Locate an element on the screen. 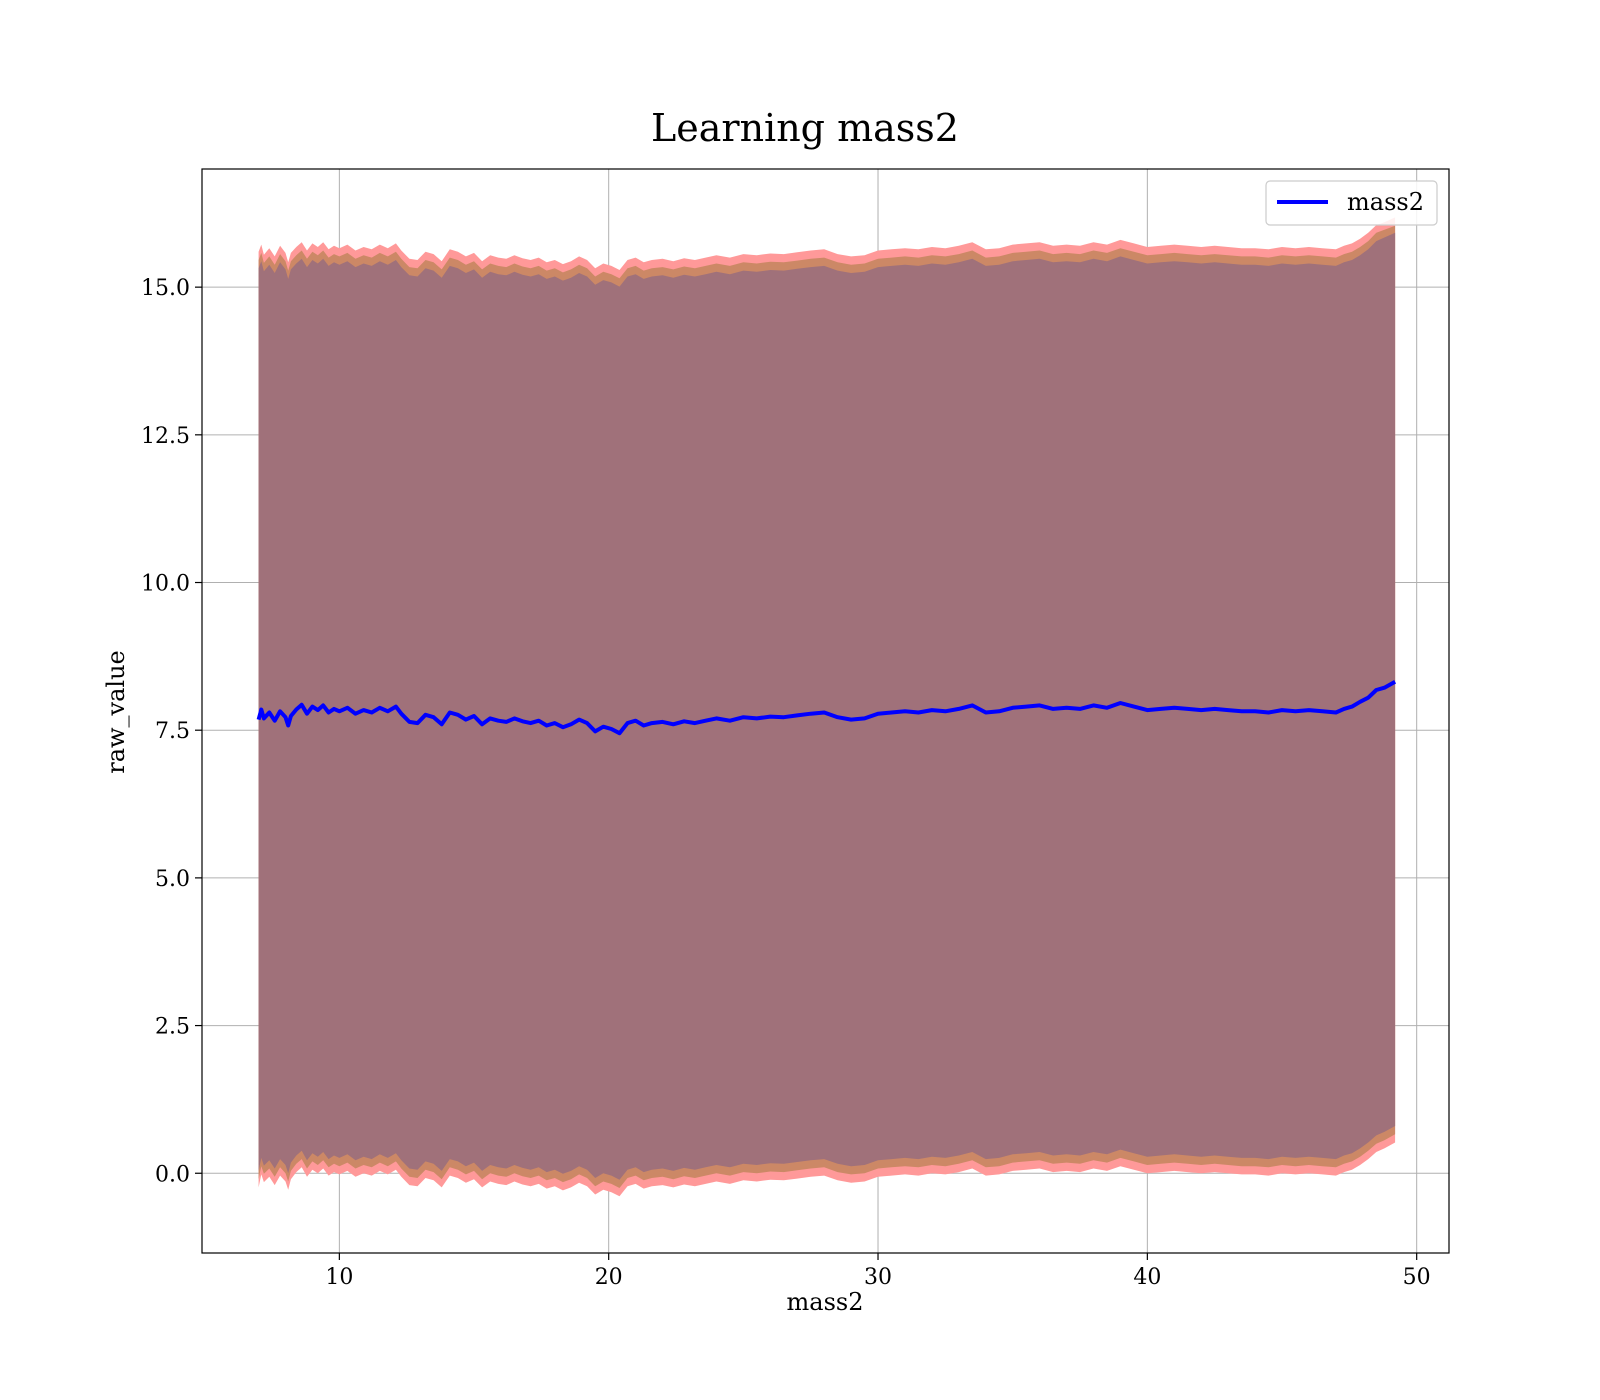 The image size is (1600, 1400). y-tick-label: 7.5 is located at coordinates (172, 731).